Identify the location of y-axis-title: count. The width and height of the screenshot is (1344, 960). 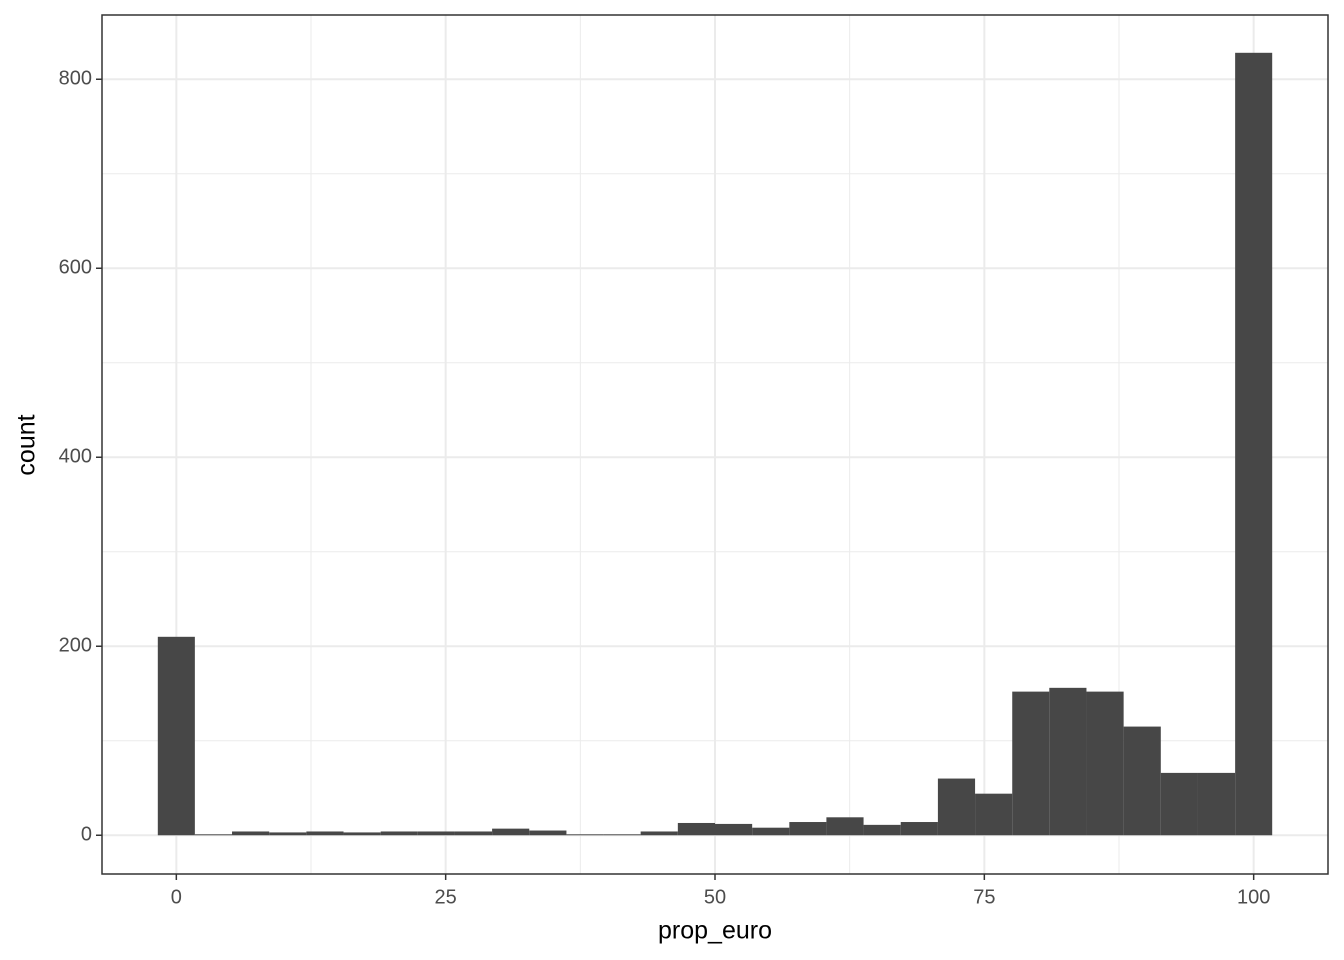
(27, 444).